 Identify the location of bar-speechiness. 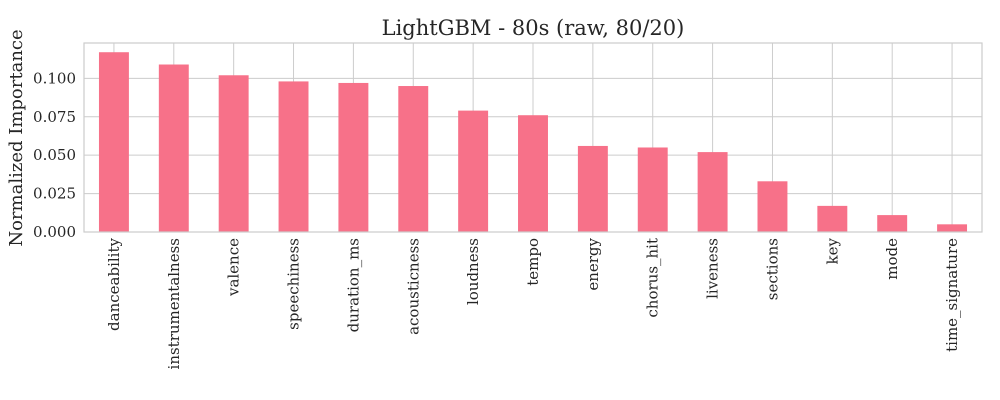
(293, 156).